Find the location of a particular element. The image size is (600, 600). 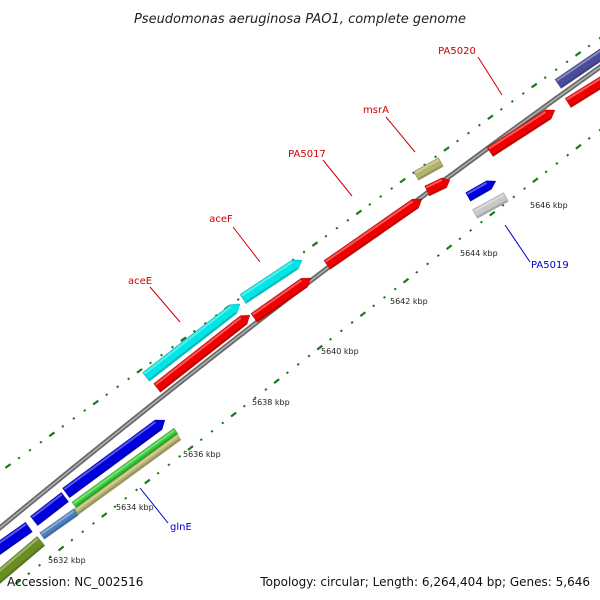

tick-label-5642: 5642 kbp is located at coordinates (409, 301).